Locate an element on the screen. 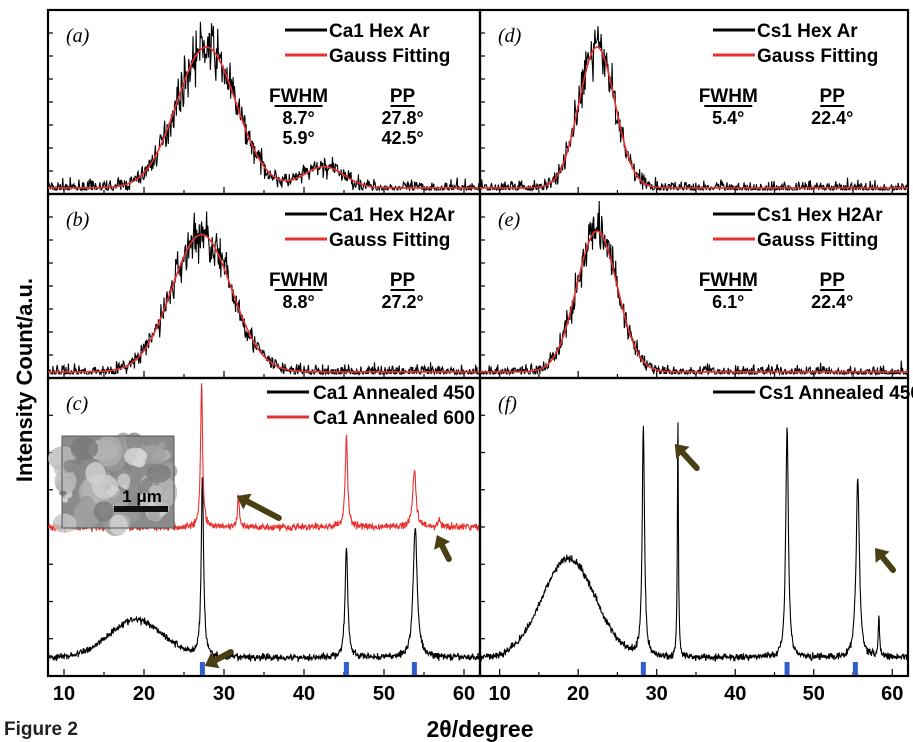 The width and height of the screenshot is (913, 742). x-axis-label: 2θ/degree is located at coordinates (479, 729).